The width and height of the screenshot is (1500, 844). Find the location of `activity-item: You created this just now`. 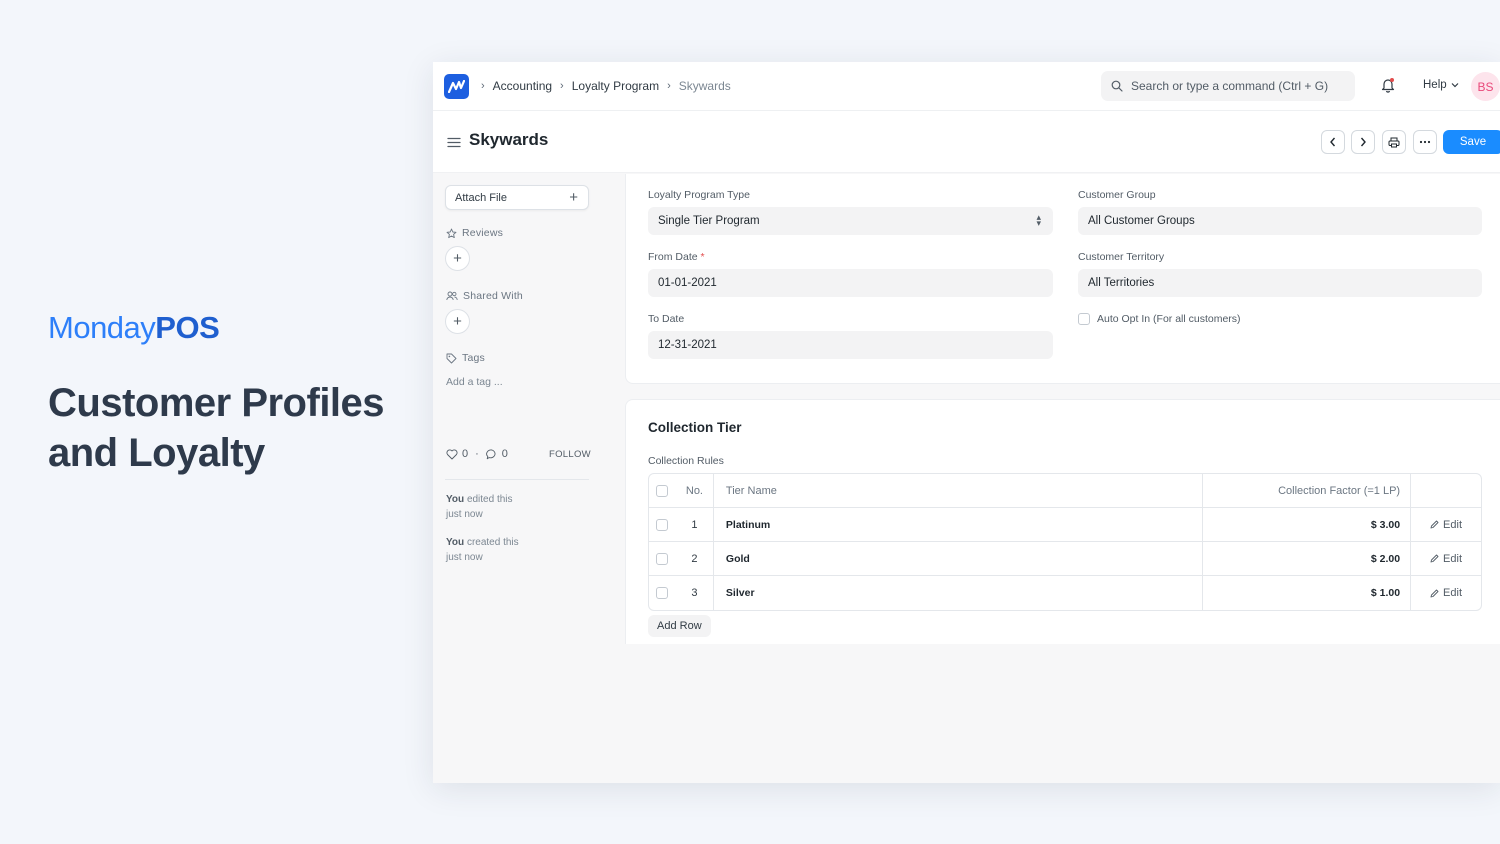

activity-item: You created this just now is located at coordinates (482, 550).